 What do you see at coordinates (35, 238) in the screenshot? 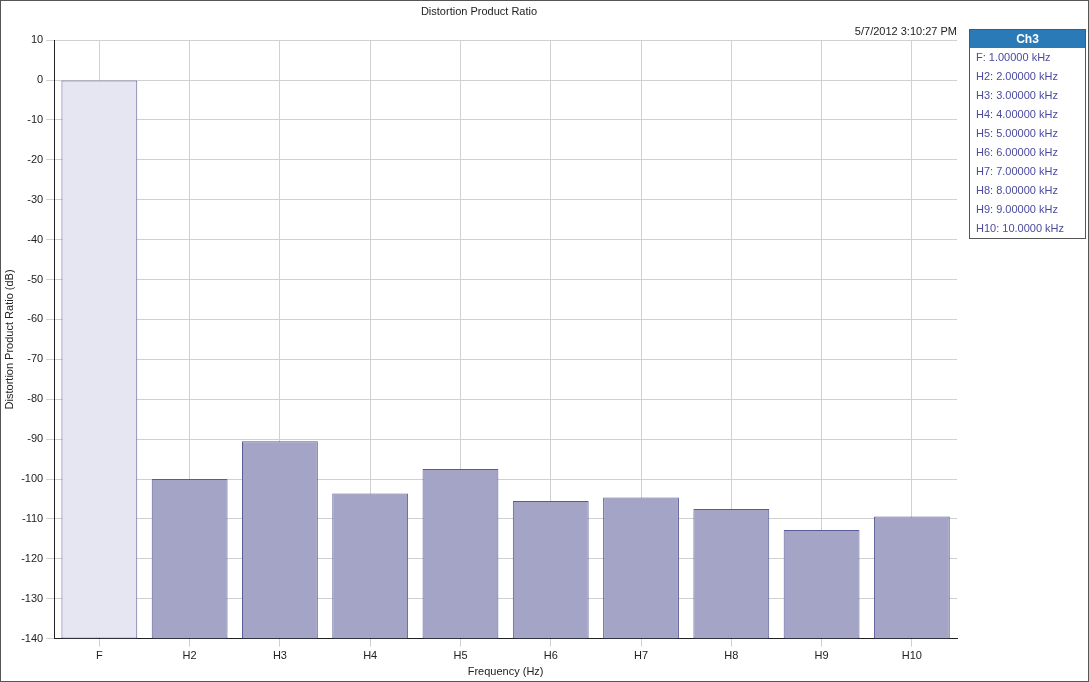
I see `y-tick-label: -40` at bounding box center [35, 238].